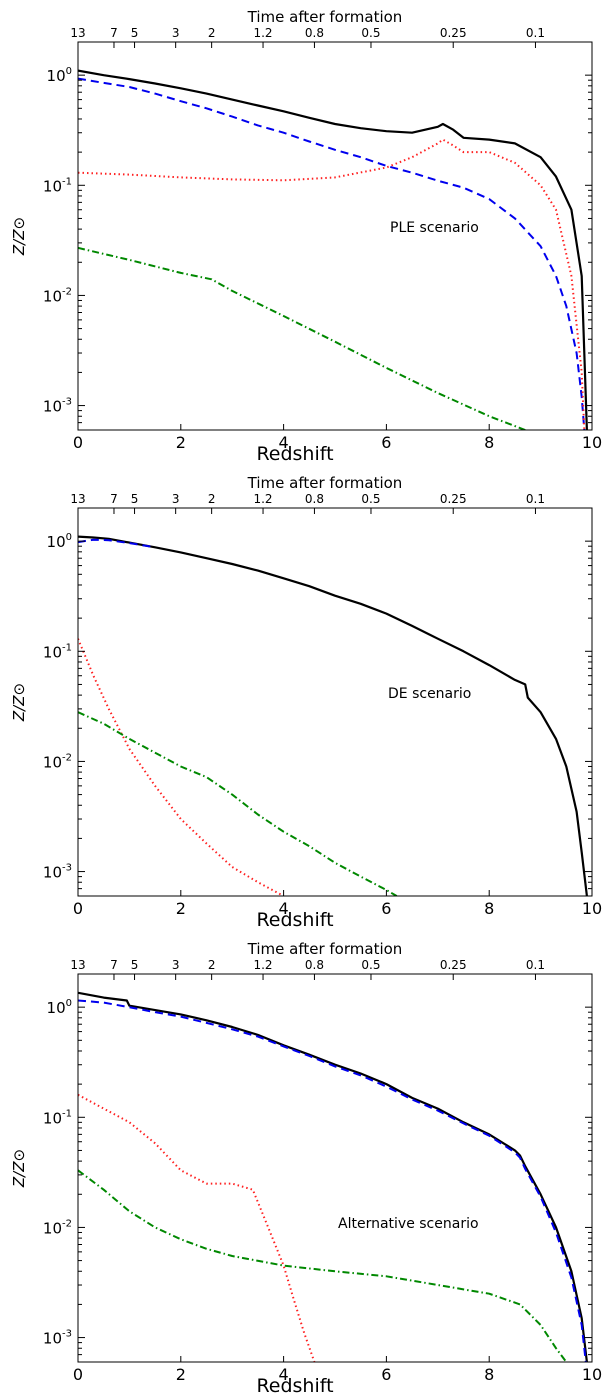  What do you see at coordinates (117, 543) in the screenshot?
I see `series-line-dashed` at bounding box center [117, 543].